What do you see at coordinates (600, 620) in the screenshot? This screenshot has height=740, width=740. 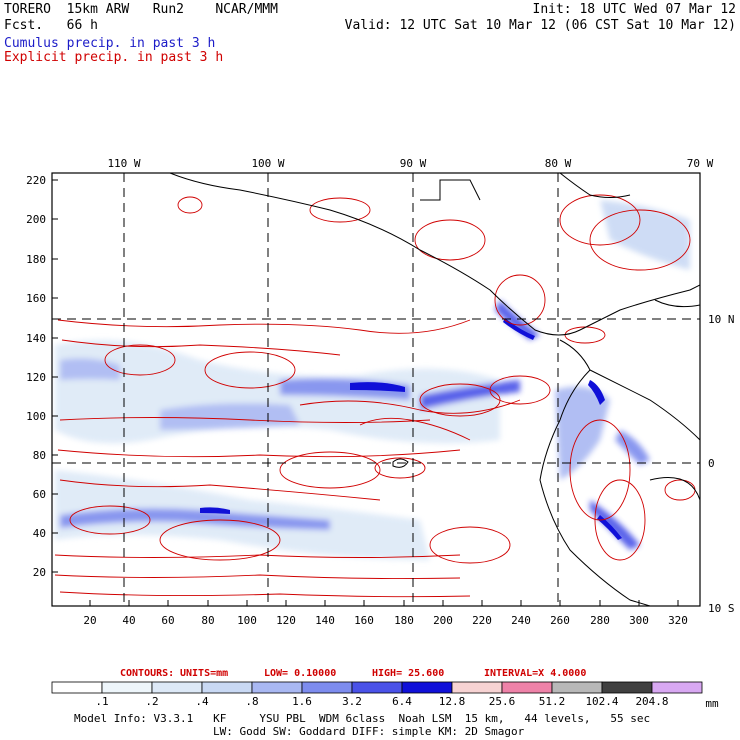 I see `x-tick: 280` at bounding box center [600, 620].